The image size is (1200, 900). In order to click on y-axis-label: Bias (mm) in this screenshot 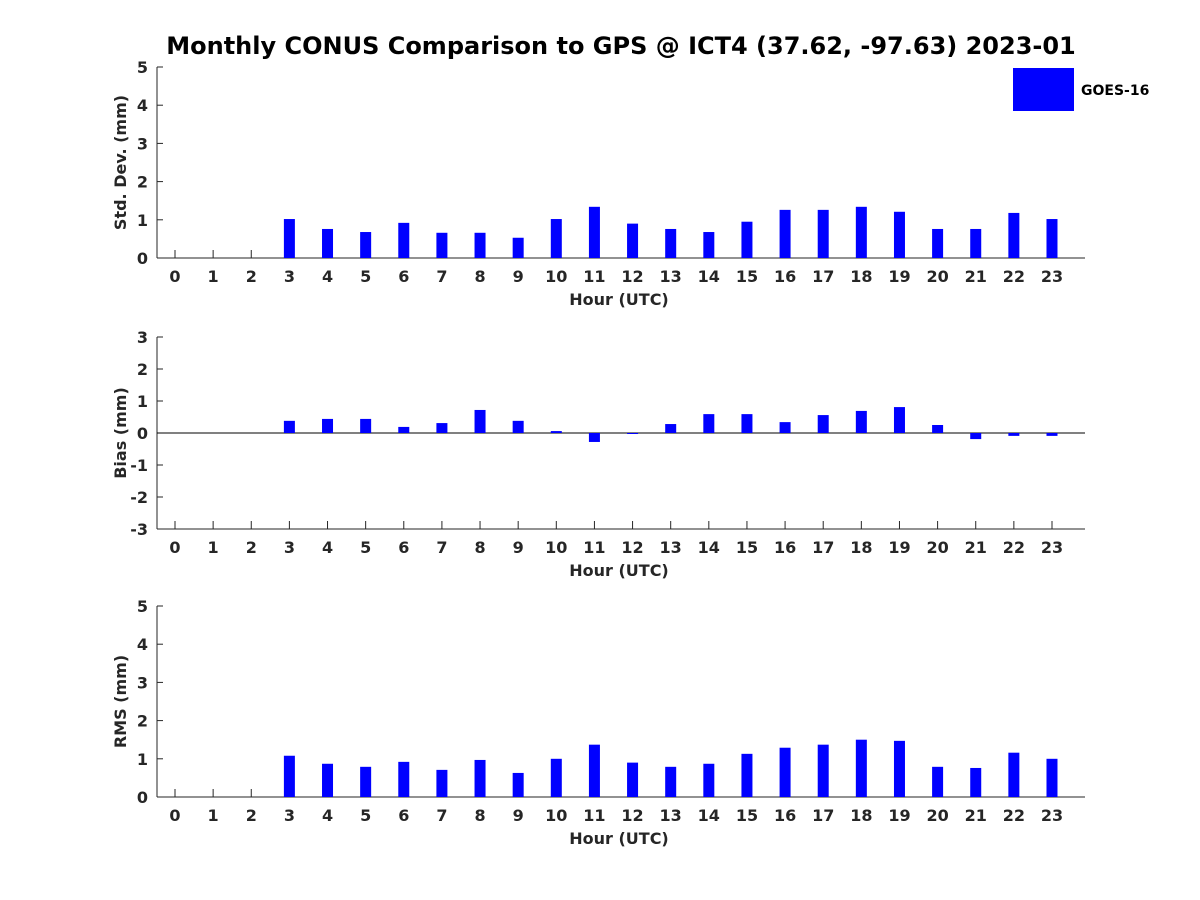, I will do `click(120, 433)`.